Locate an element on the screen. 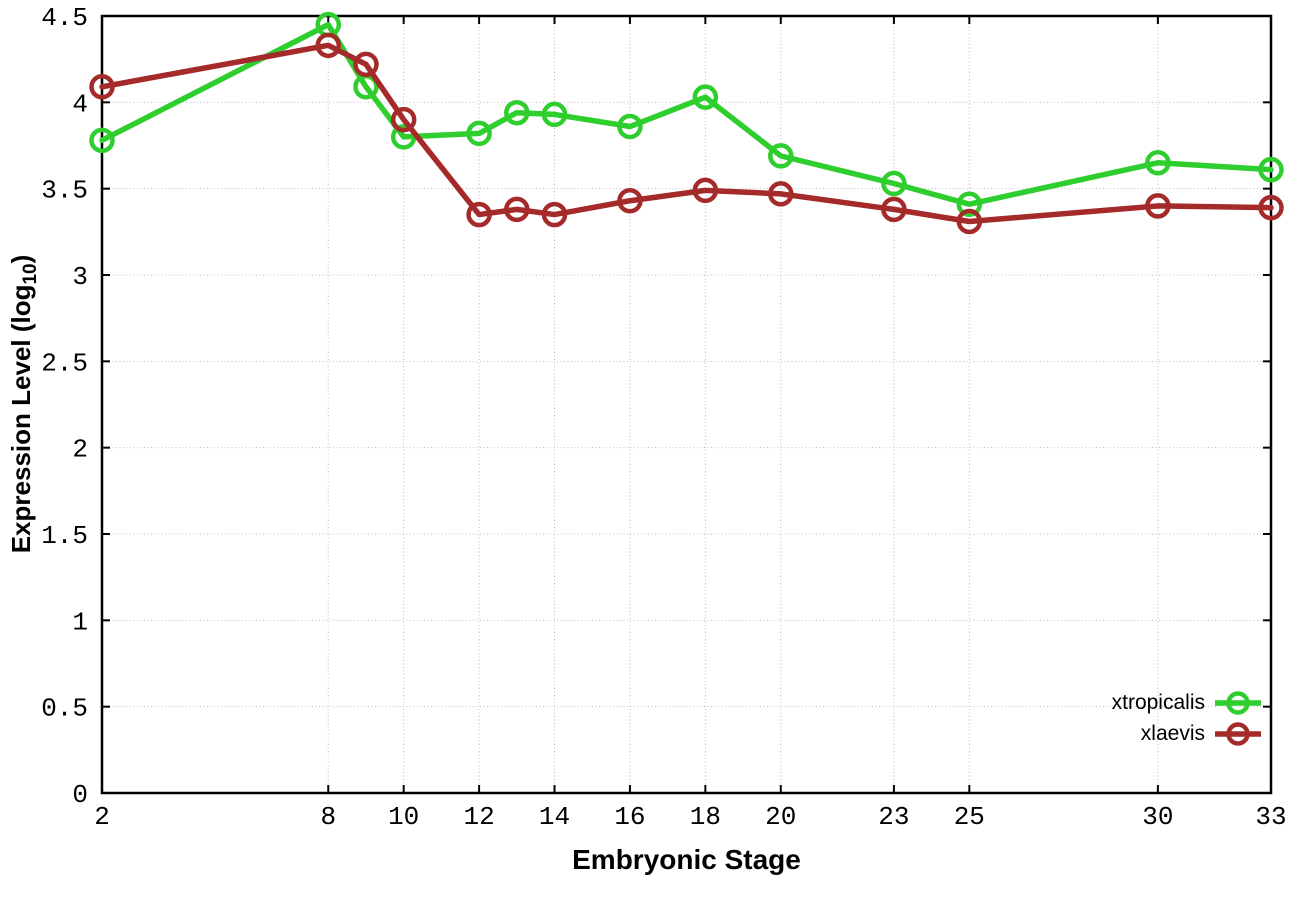 The width and height of the screenshot is (1296, 907). y-axis-title: Expression Level (log10) is located at coordinates (23, 404).